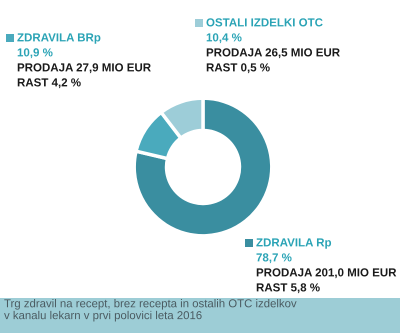 This screenshot has height=333, width=400. What do you see at coordinates (274, 258) in the screenshot?
I see `data-label: 78,7 %` at bounding box center [274, 258].